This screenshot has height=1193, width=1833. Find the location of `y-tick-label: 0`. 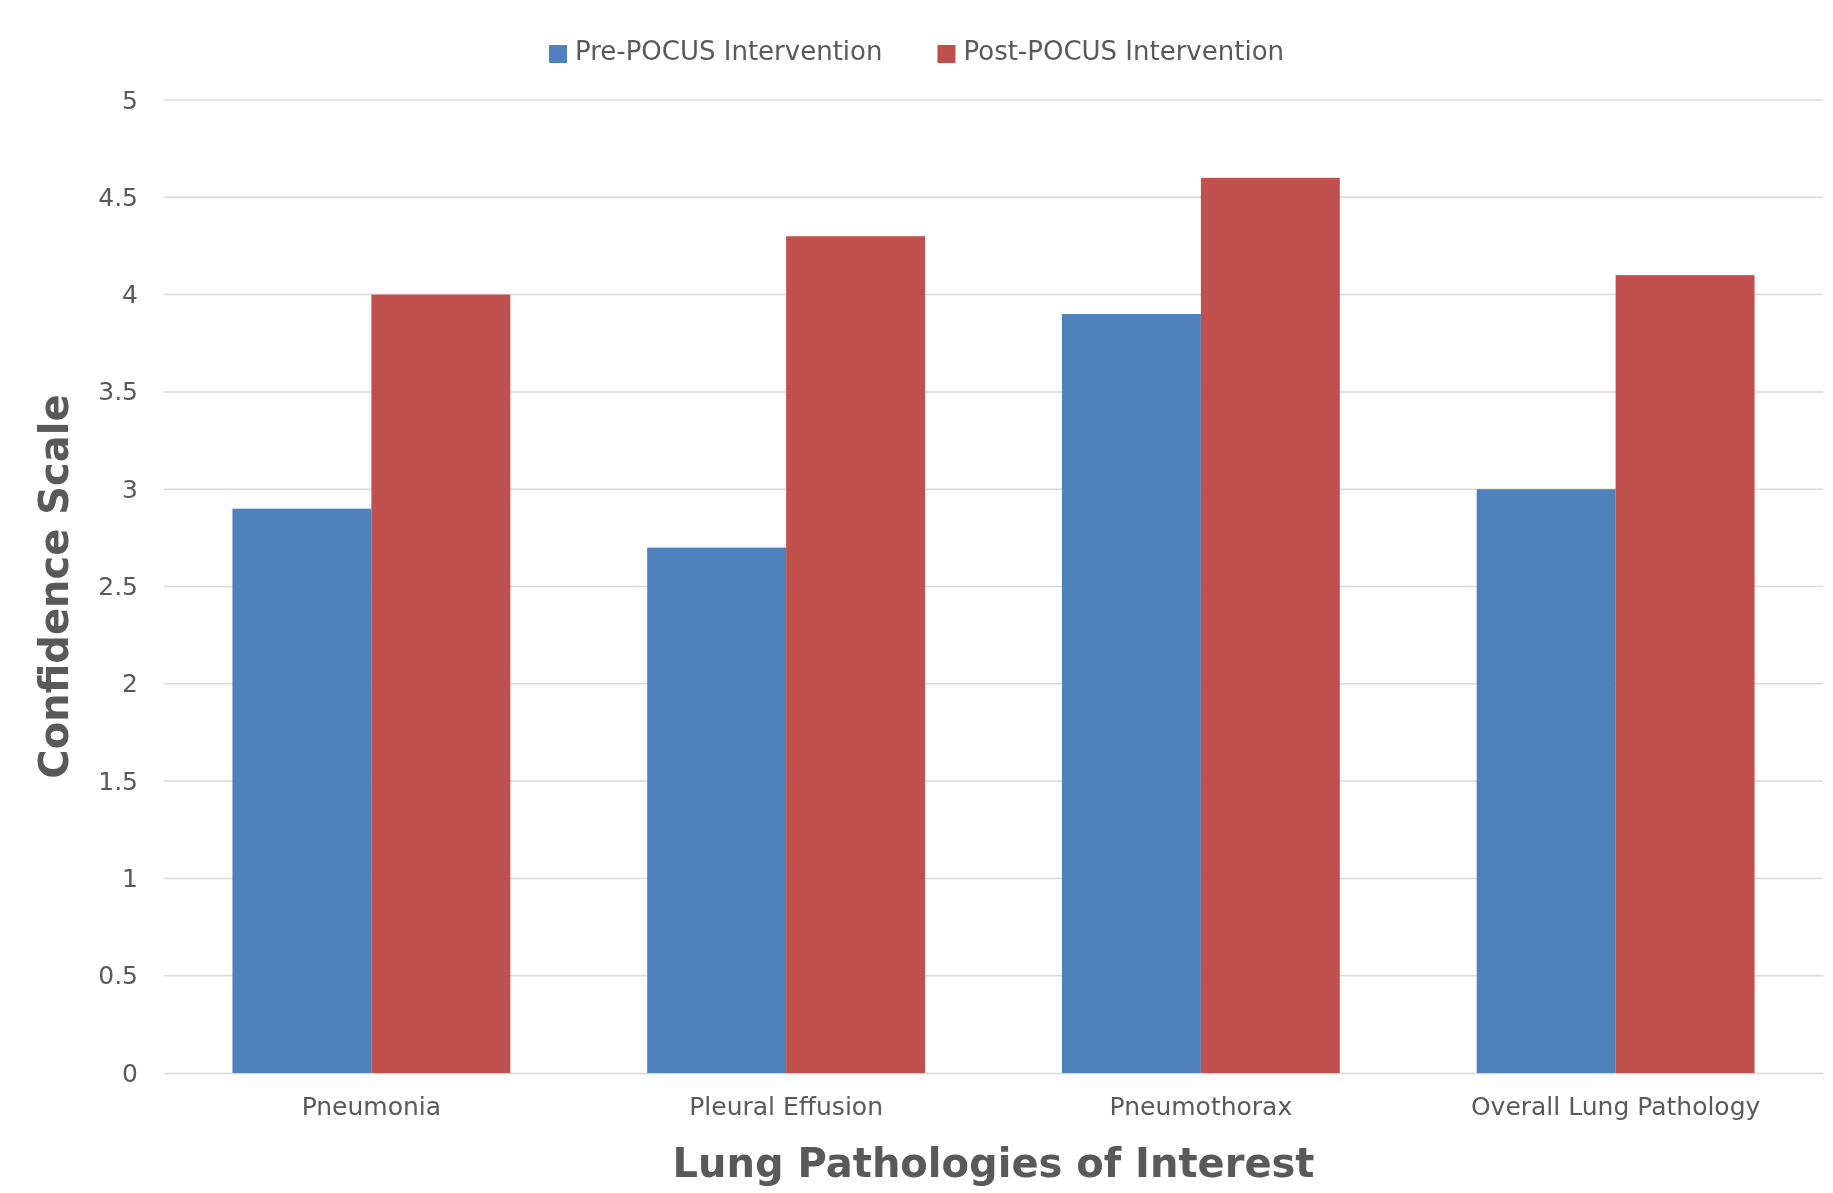

y-tick-label: 0 is located at coordinates (130, 1073).